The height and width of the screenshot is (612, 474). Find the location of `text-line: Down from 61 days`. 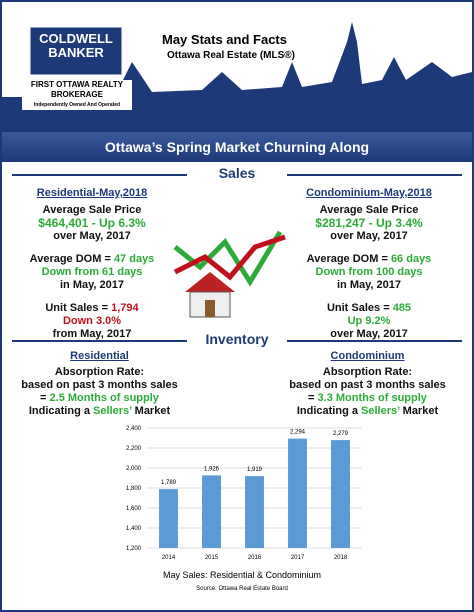

text-line: Down from 61 days is located at coordinates (92, 272).